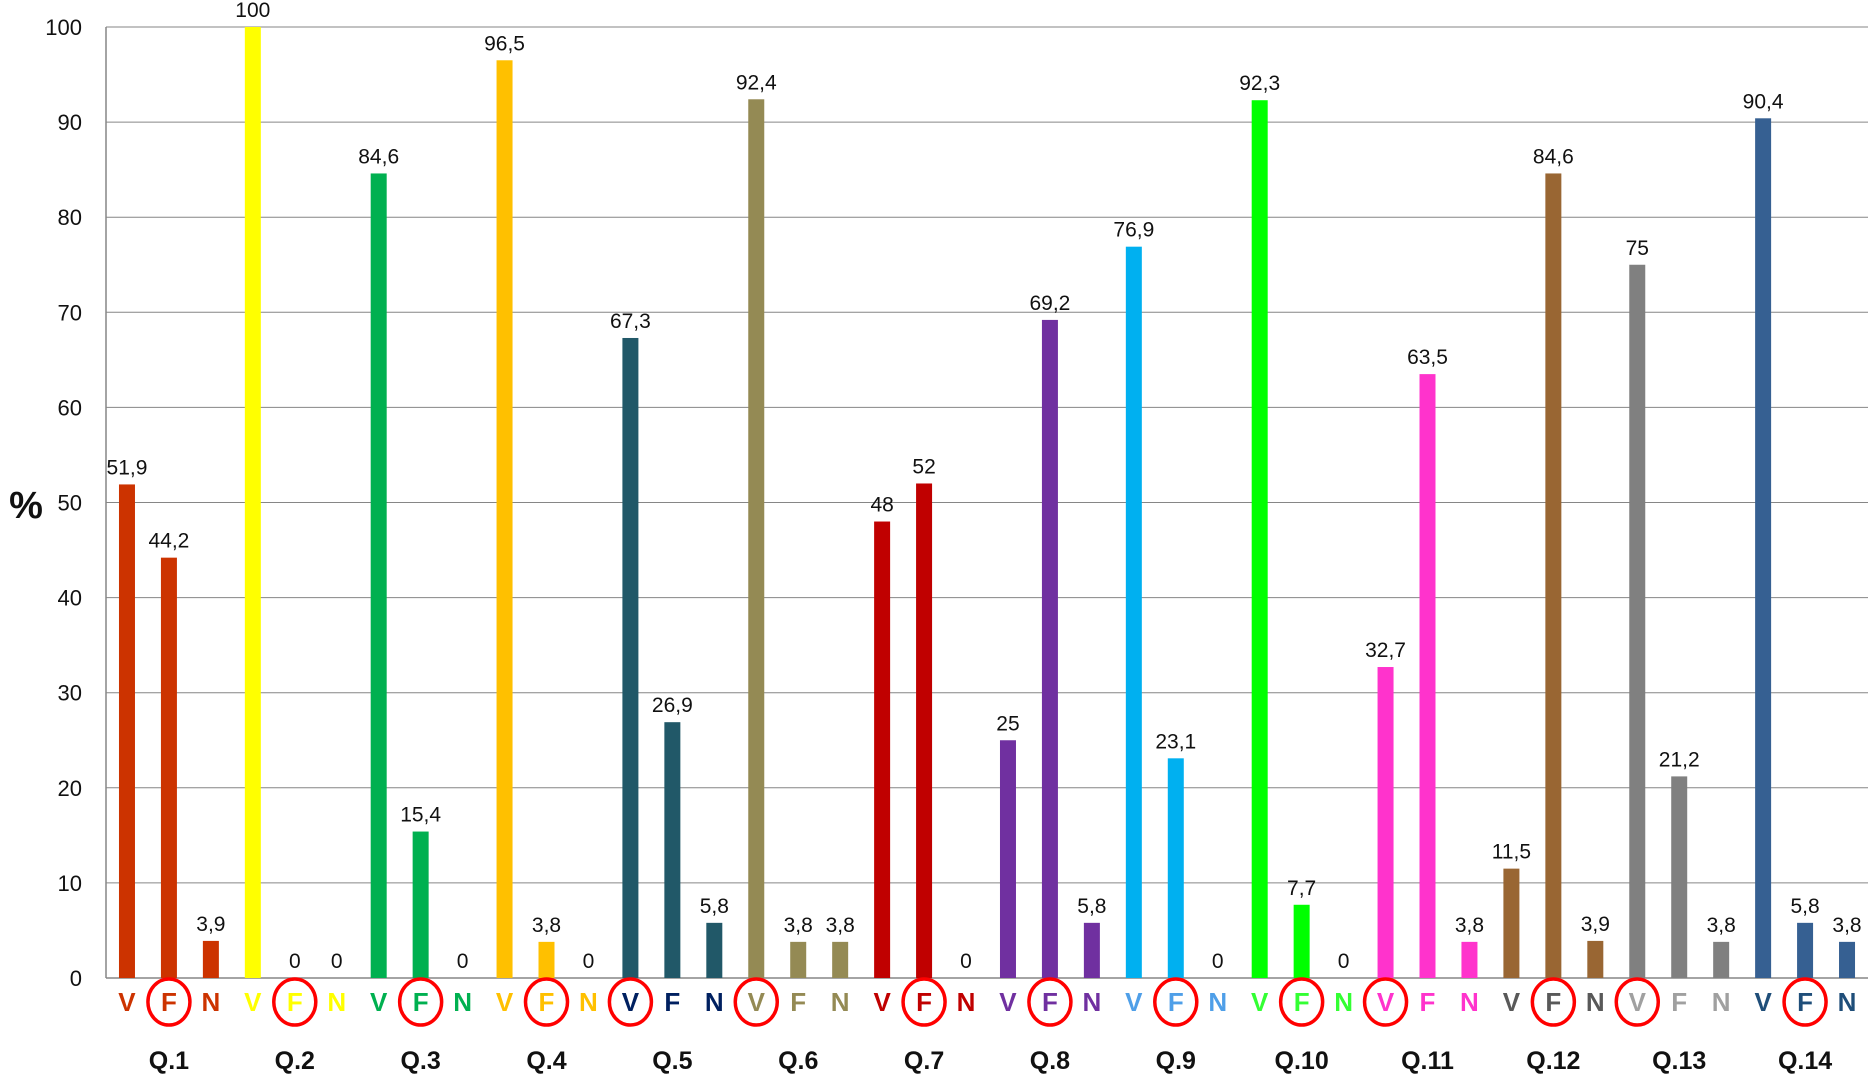  I want to click on question-label: Q.11, so click(1427, 1061).